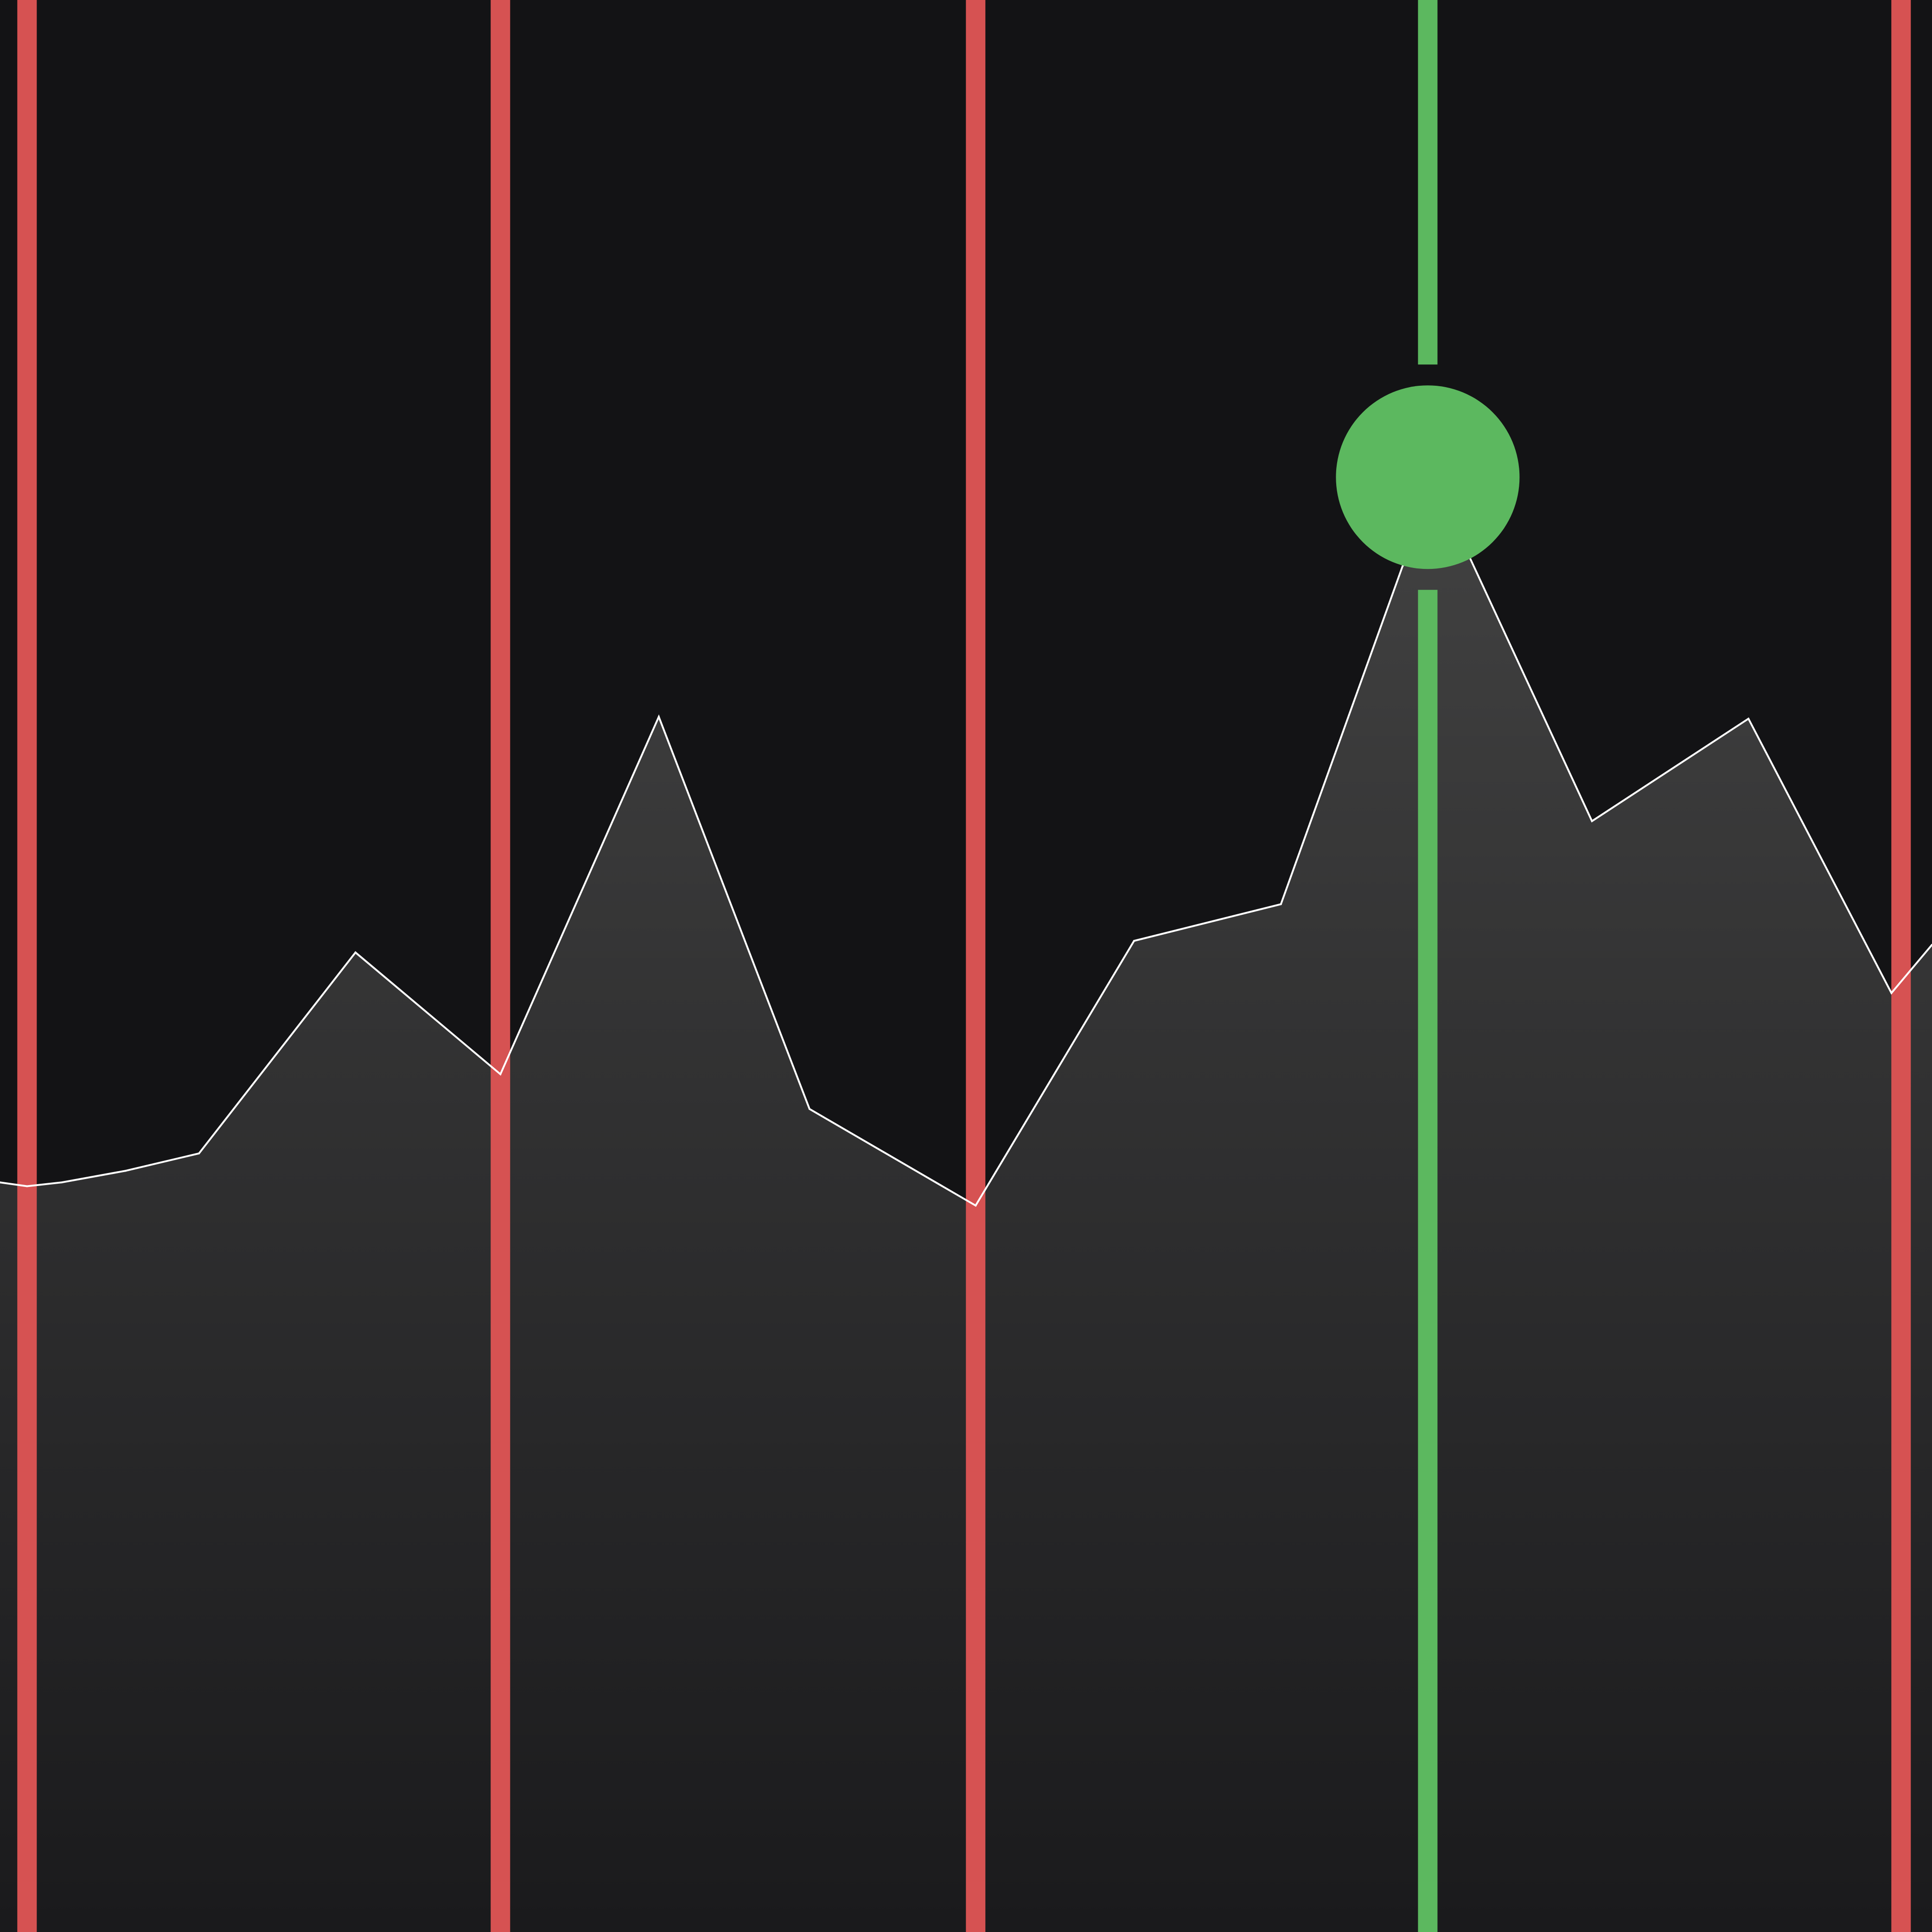 This screenshot has height=1932, width=1932. I want to click on green-marker-line-upper, so click(1428, 182).